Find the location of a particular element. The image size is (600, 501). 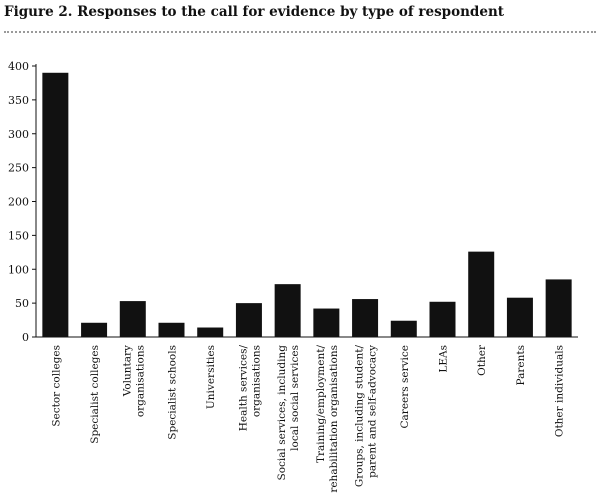

category-label-line: Other individuals is located at coordinates (560, 391).